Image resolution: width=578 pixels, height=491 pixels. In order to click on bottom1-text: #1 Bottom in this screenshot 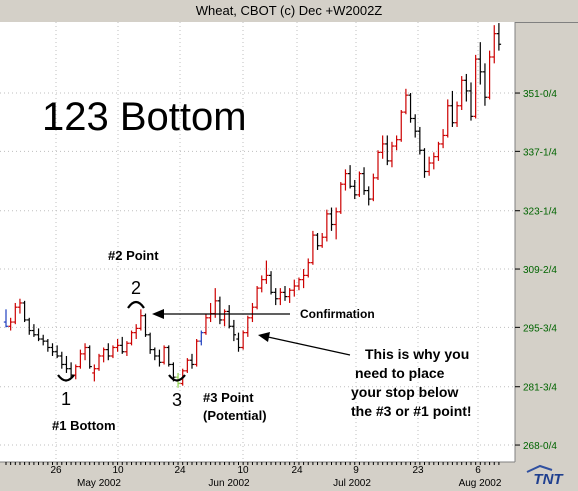, I will do `click(84, 425)`.